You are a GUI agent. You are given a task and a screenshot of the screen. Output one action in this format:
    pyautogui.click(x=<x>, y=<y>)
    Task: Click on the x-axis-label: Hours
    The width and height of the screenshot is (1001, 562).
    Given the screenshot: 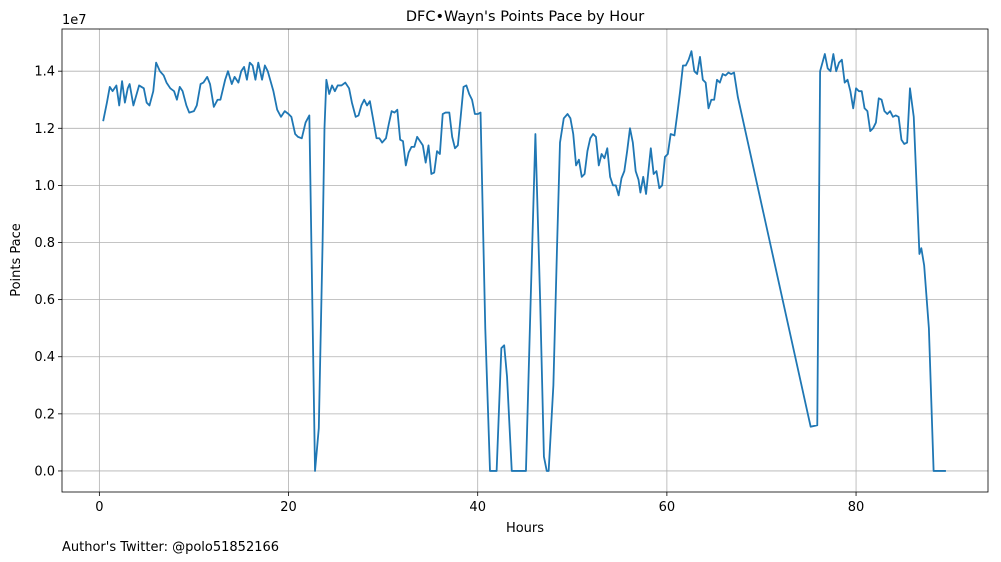 What is the action you would take?
    pyautogui.click(x=525, y=528)
    